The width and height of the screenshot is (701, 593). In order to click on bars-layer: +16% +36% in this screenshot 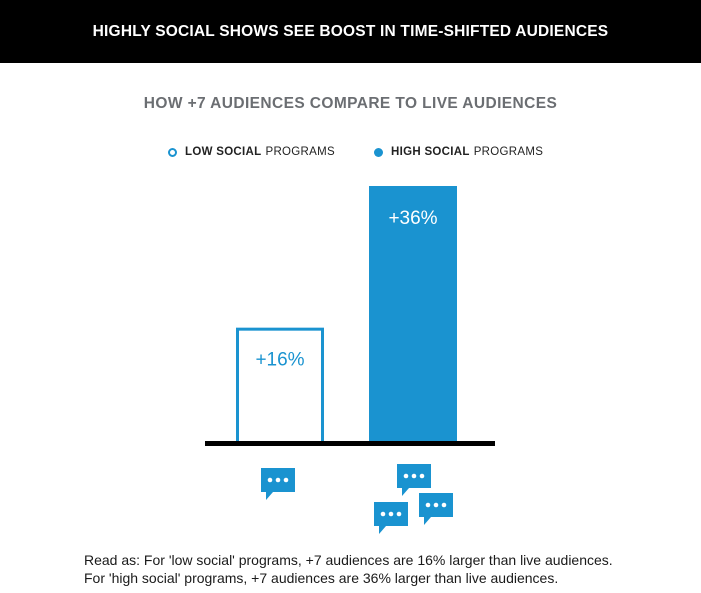, I will do `click(346, 315)`.